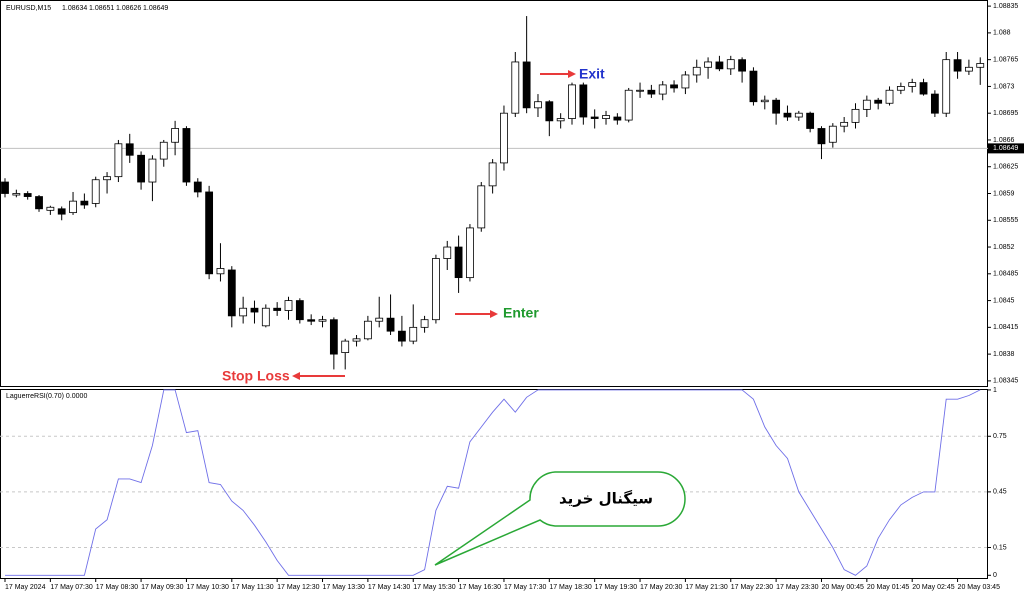 The image size is (1024, 595). I want to click on x-tick-label: 20 May 00:45, so click(842, 587).